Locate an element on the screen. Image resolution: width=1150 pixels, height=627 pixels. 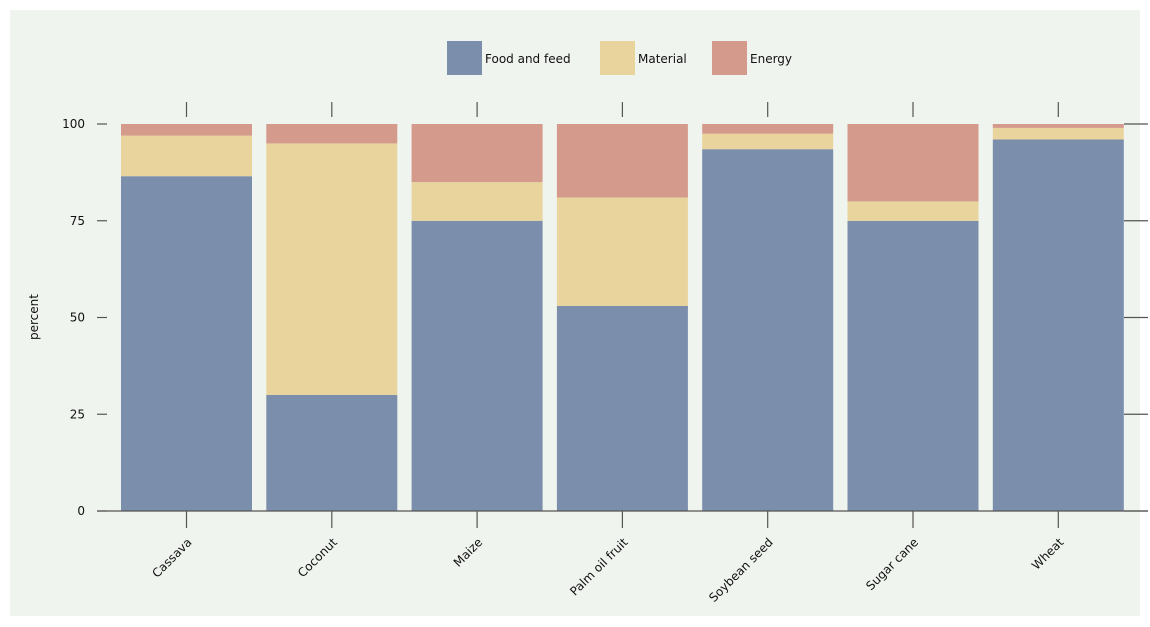
y-tick-label: 75 is located at coordinates (77, 221).